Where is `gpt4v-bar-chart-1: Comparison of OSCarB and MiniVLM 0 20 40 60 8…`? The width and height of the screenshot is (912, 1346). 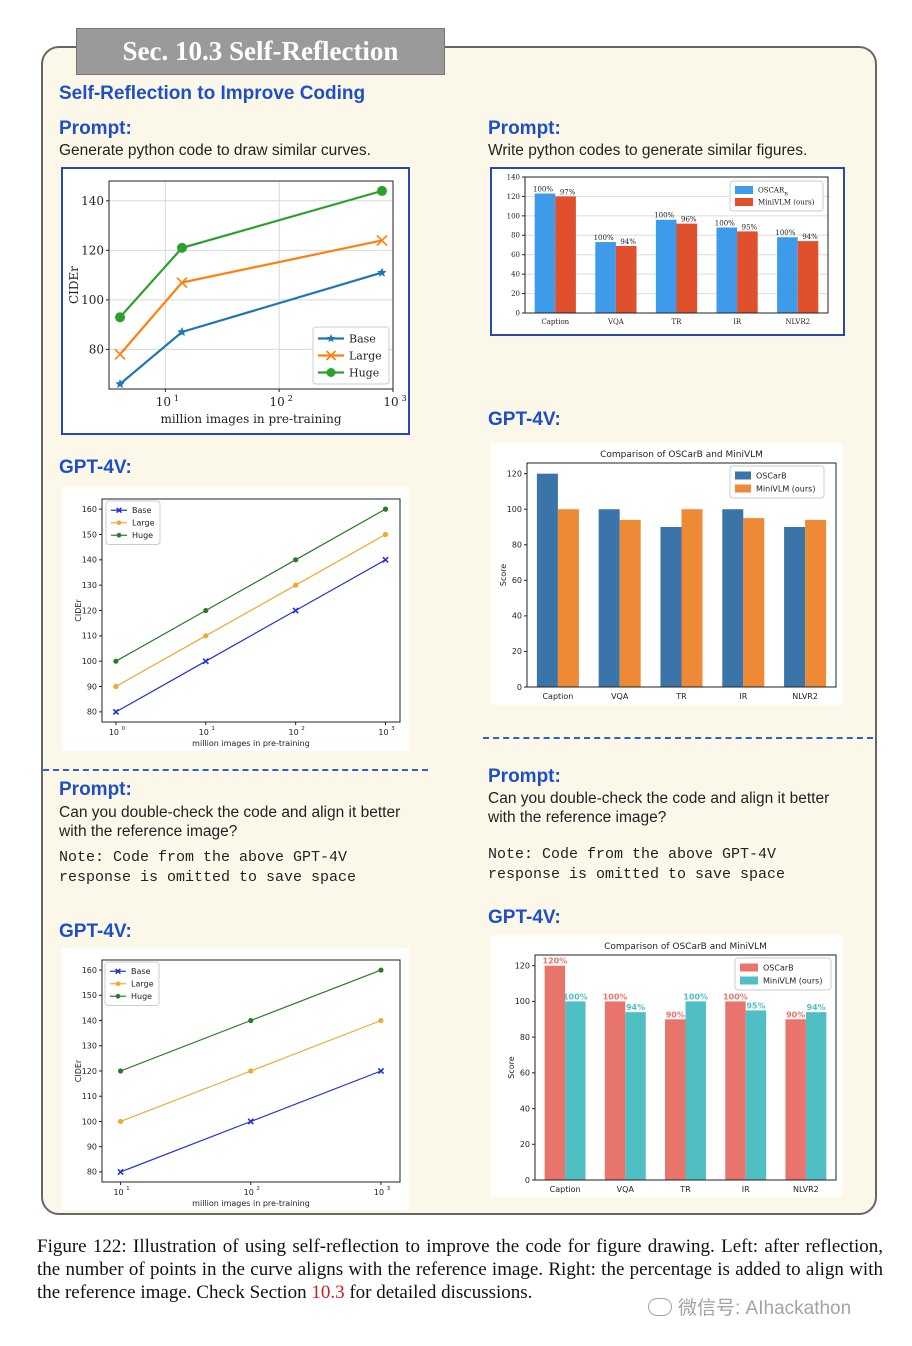 gpt4v-bar-chart-1: Comparison of OSCarB and MiniVLM 0 20 40 60 8… is located at coordinates (667, 574).